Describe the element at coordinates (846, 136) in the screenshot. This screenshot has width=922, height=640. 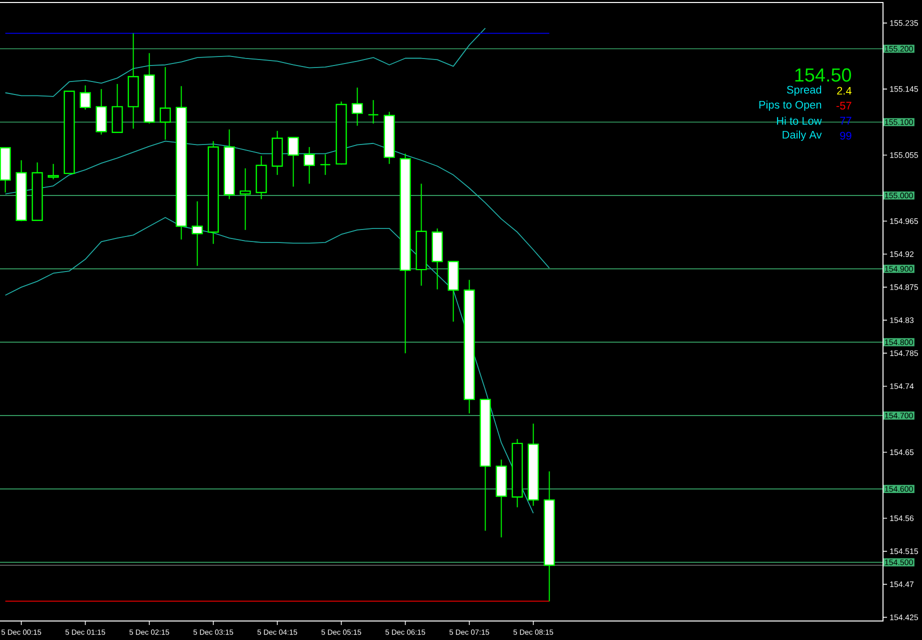
I see `text: 99` at that location.